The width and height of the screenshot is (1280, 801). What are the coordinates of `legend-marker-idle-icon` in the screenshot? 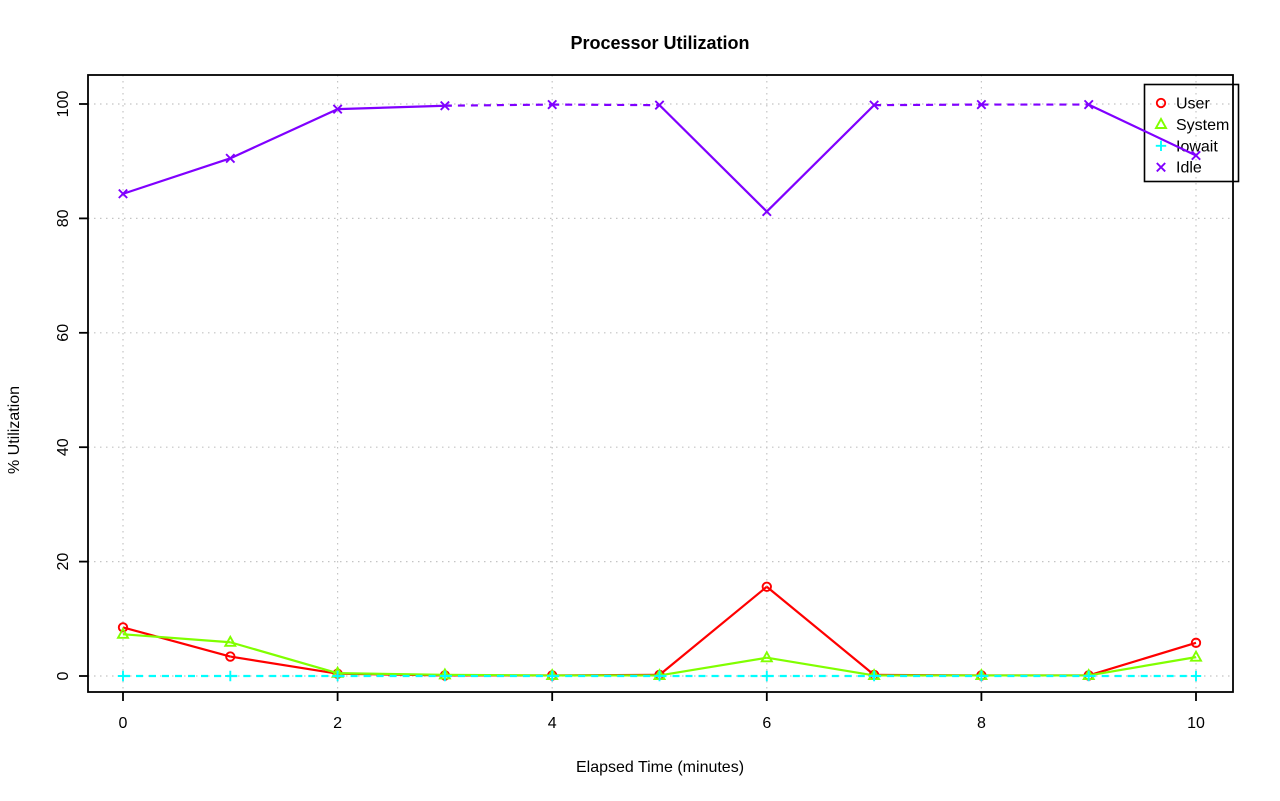 It's located at (1161, 167).